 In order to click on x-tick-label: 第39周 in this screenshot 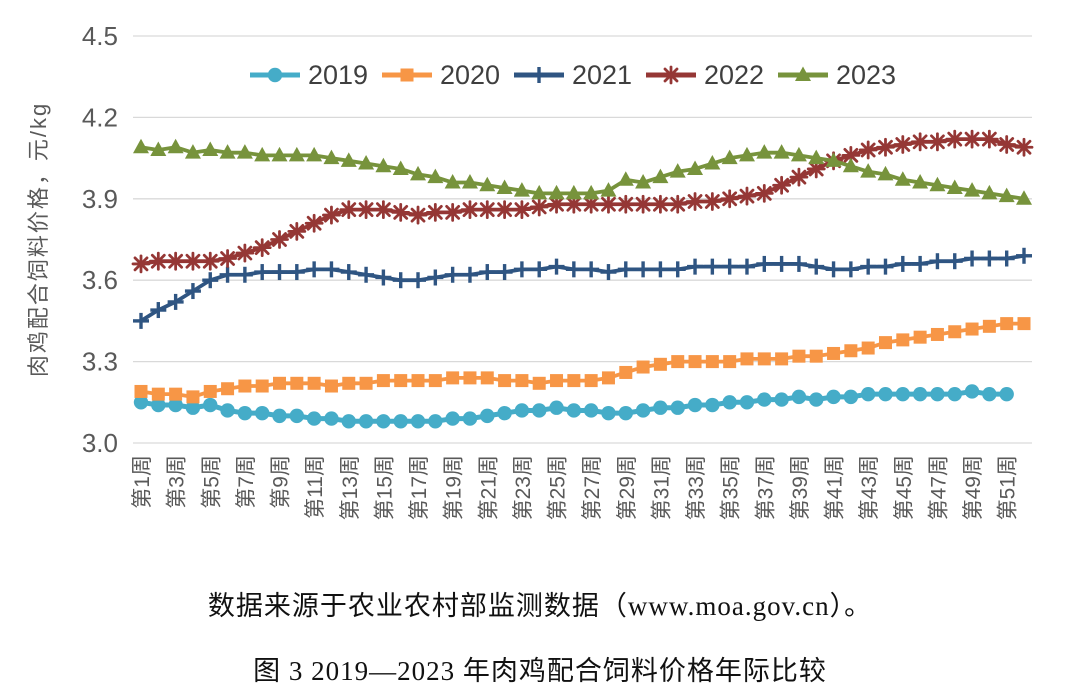, I will do `click(800, 487)`.